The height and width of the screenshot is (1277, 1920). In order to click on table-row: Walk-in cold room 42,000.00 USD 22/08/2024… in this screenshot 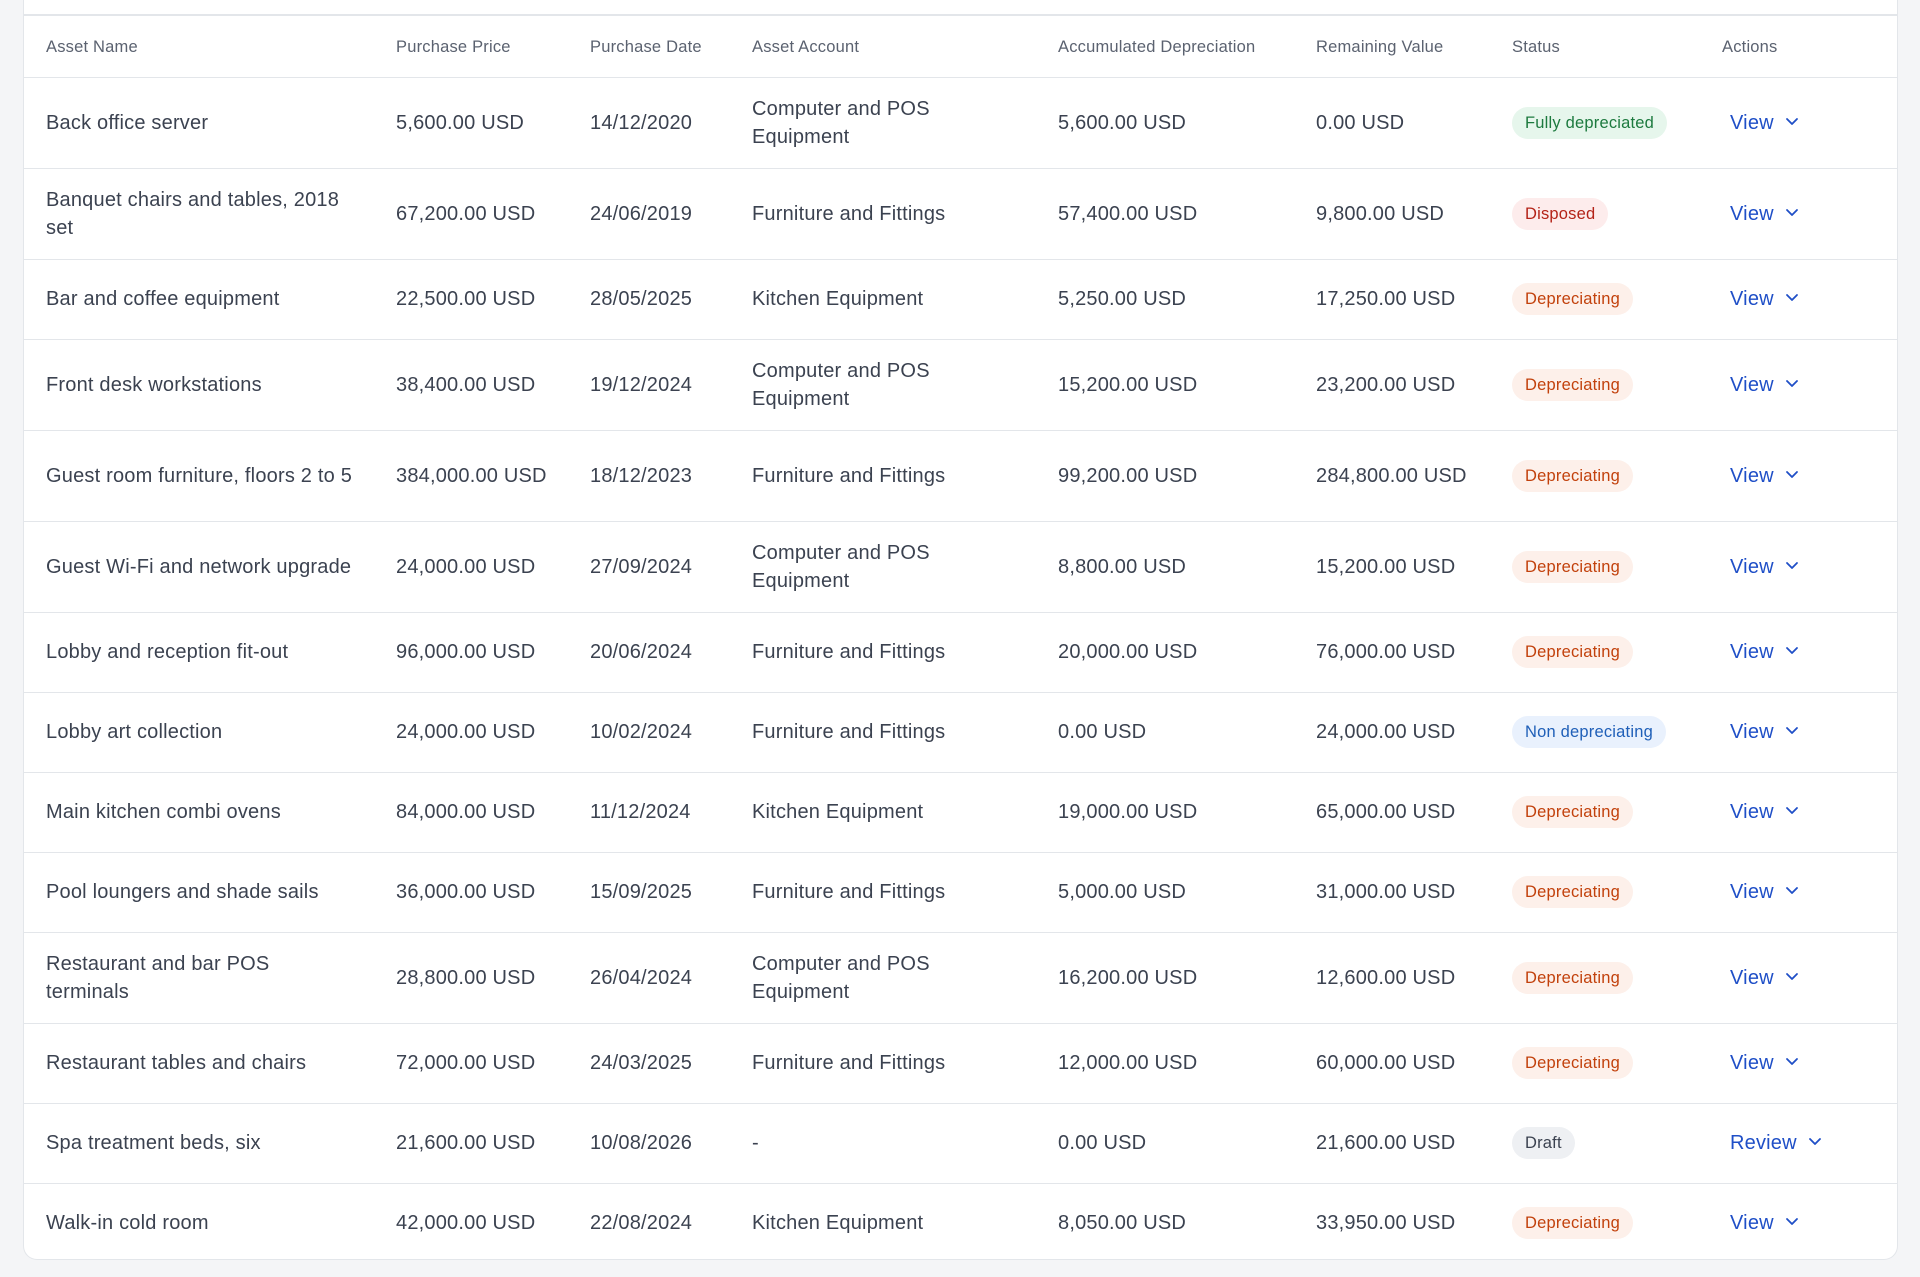, I will do `click(960, 1221)`.